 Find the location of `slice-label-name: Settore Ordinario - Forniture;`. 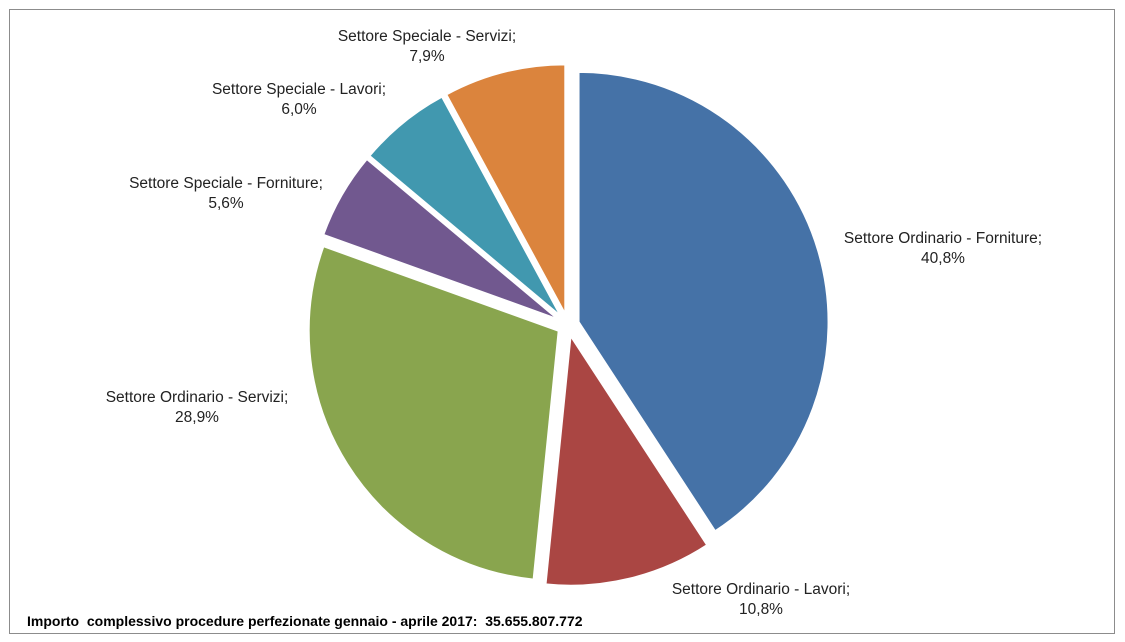

slice-label-name: Settore Ordinario - Forniture; is located at coordinates (943, 238).